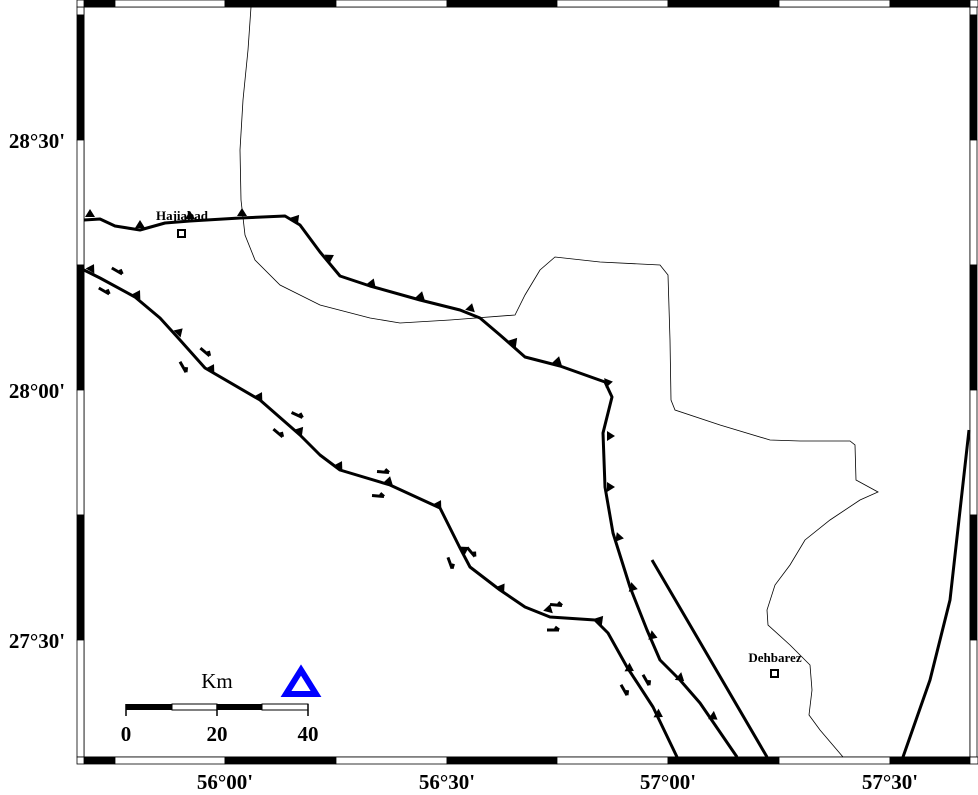 The width and height of the screenshot is (978, 795). What do you see at coordinates (37, 641) in the screenshot?
I see `lat-label-27-30: 27°30'` at bounding box center [37, 641].